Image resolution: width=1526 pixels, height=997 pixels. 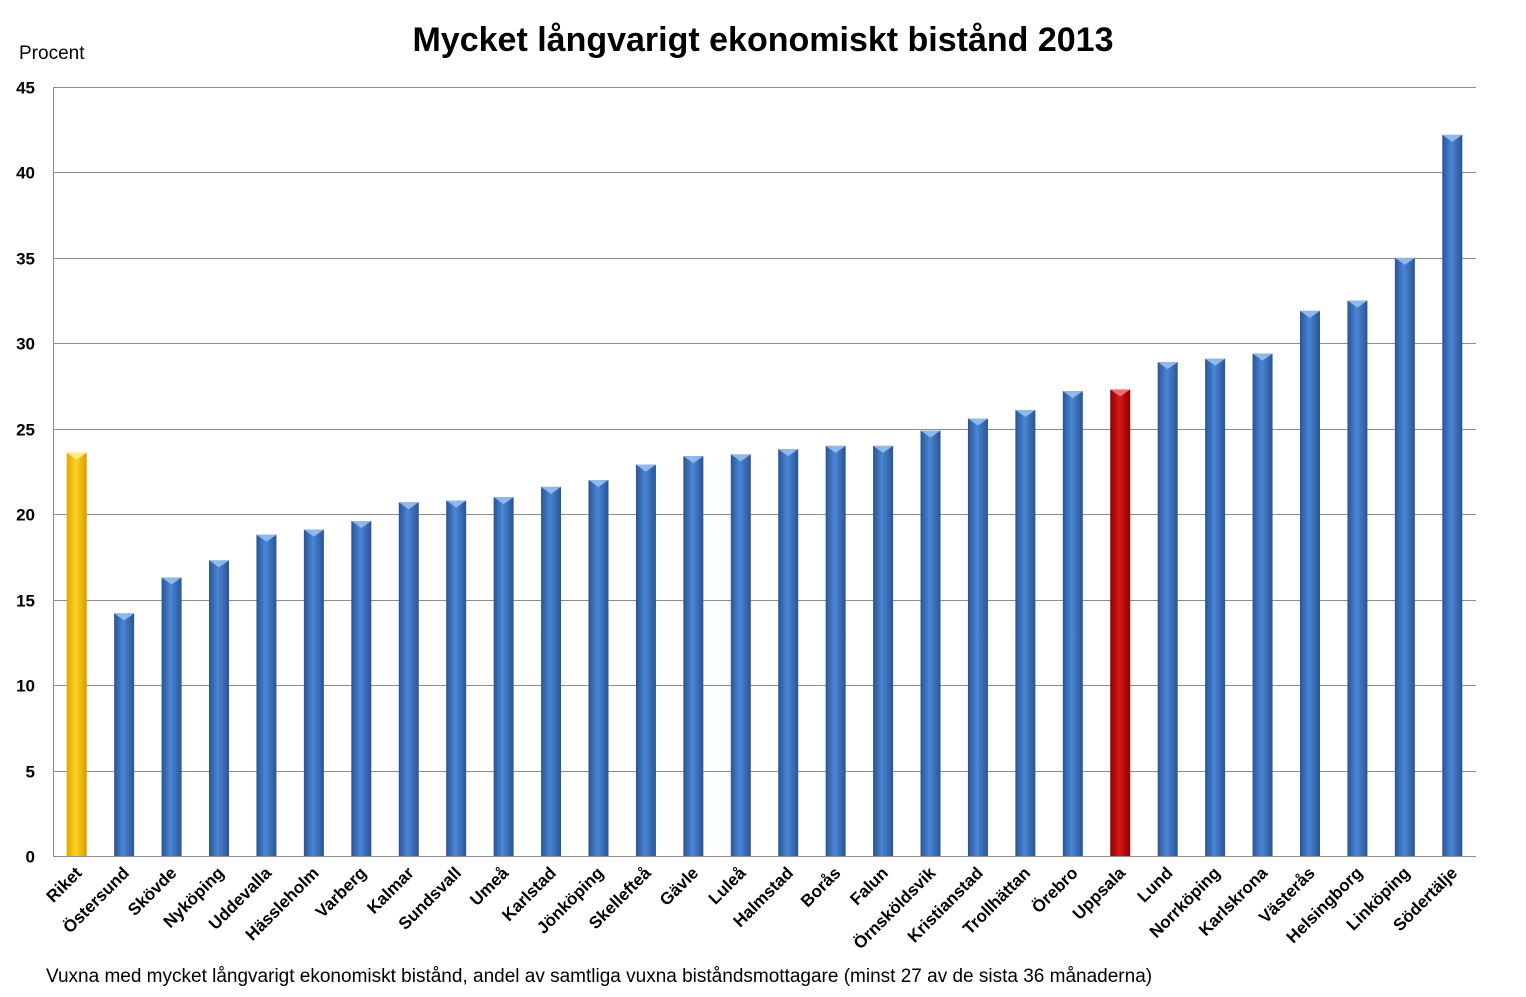 I want to click on y-tick-label: 0, so click(x=30, y=857).